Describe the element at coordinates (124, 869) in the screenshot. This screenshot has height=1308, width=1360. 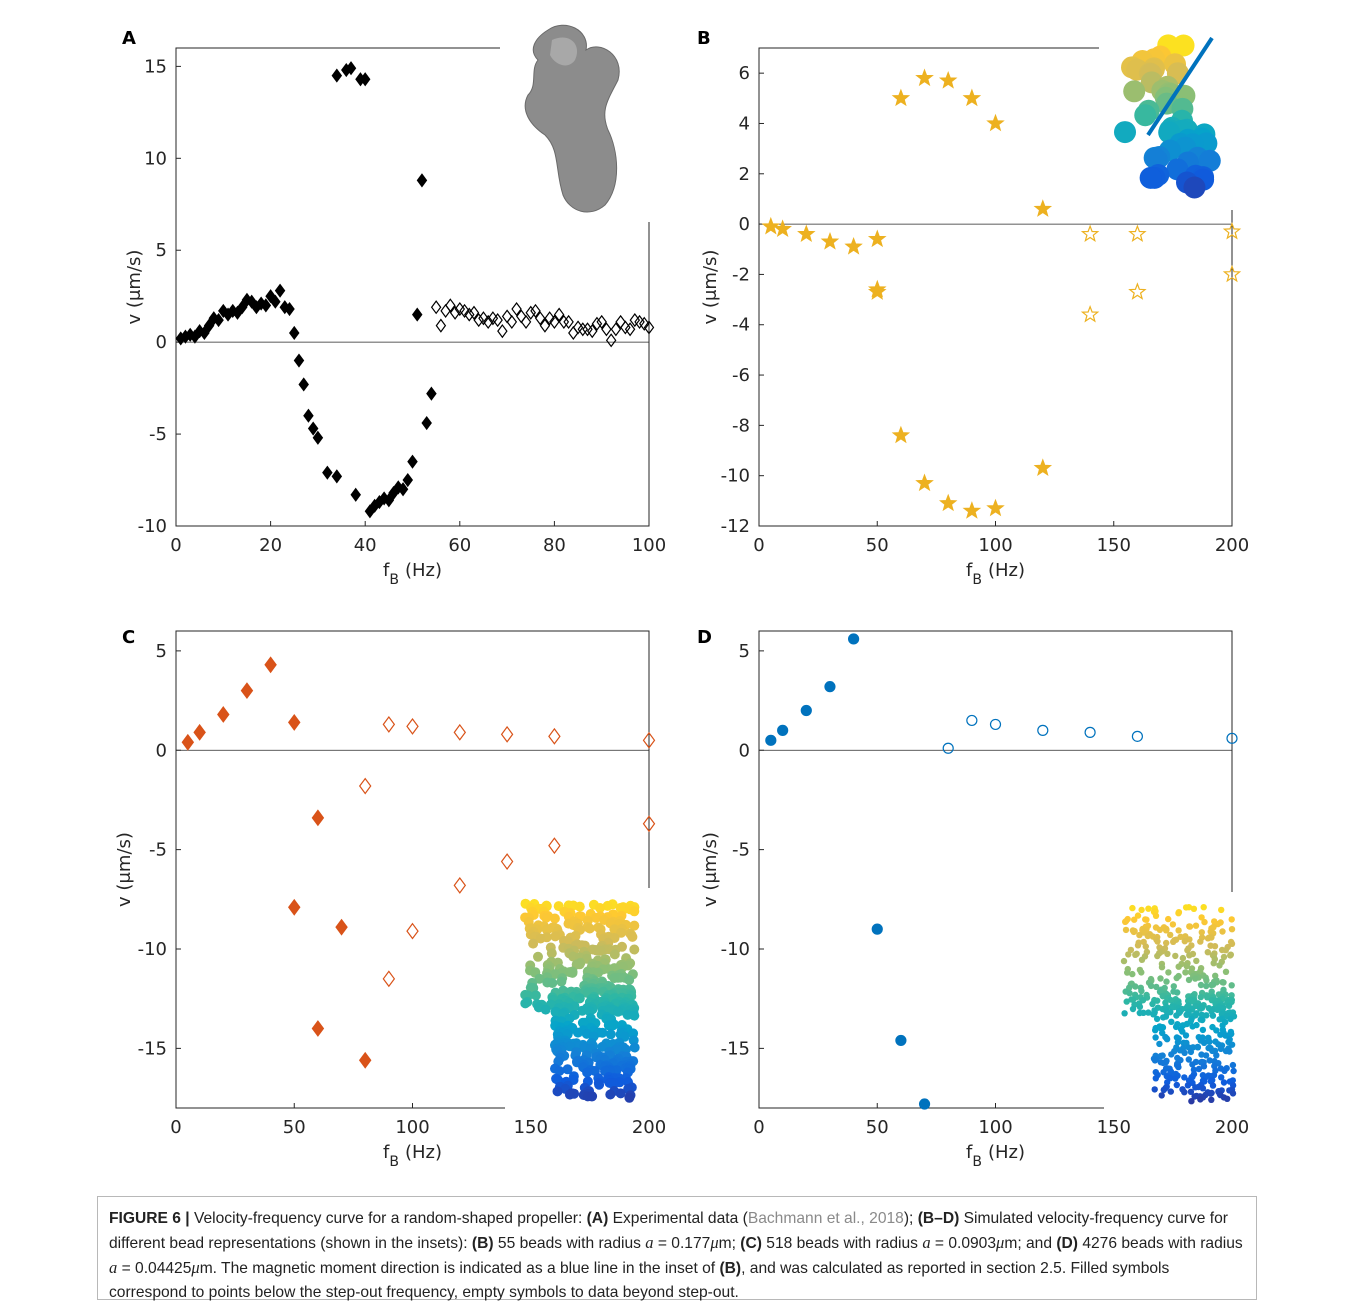
I see `y-axis-label: v (μm/s)` at that location.